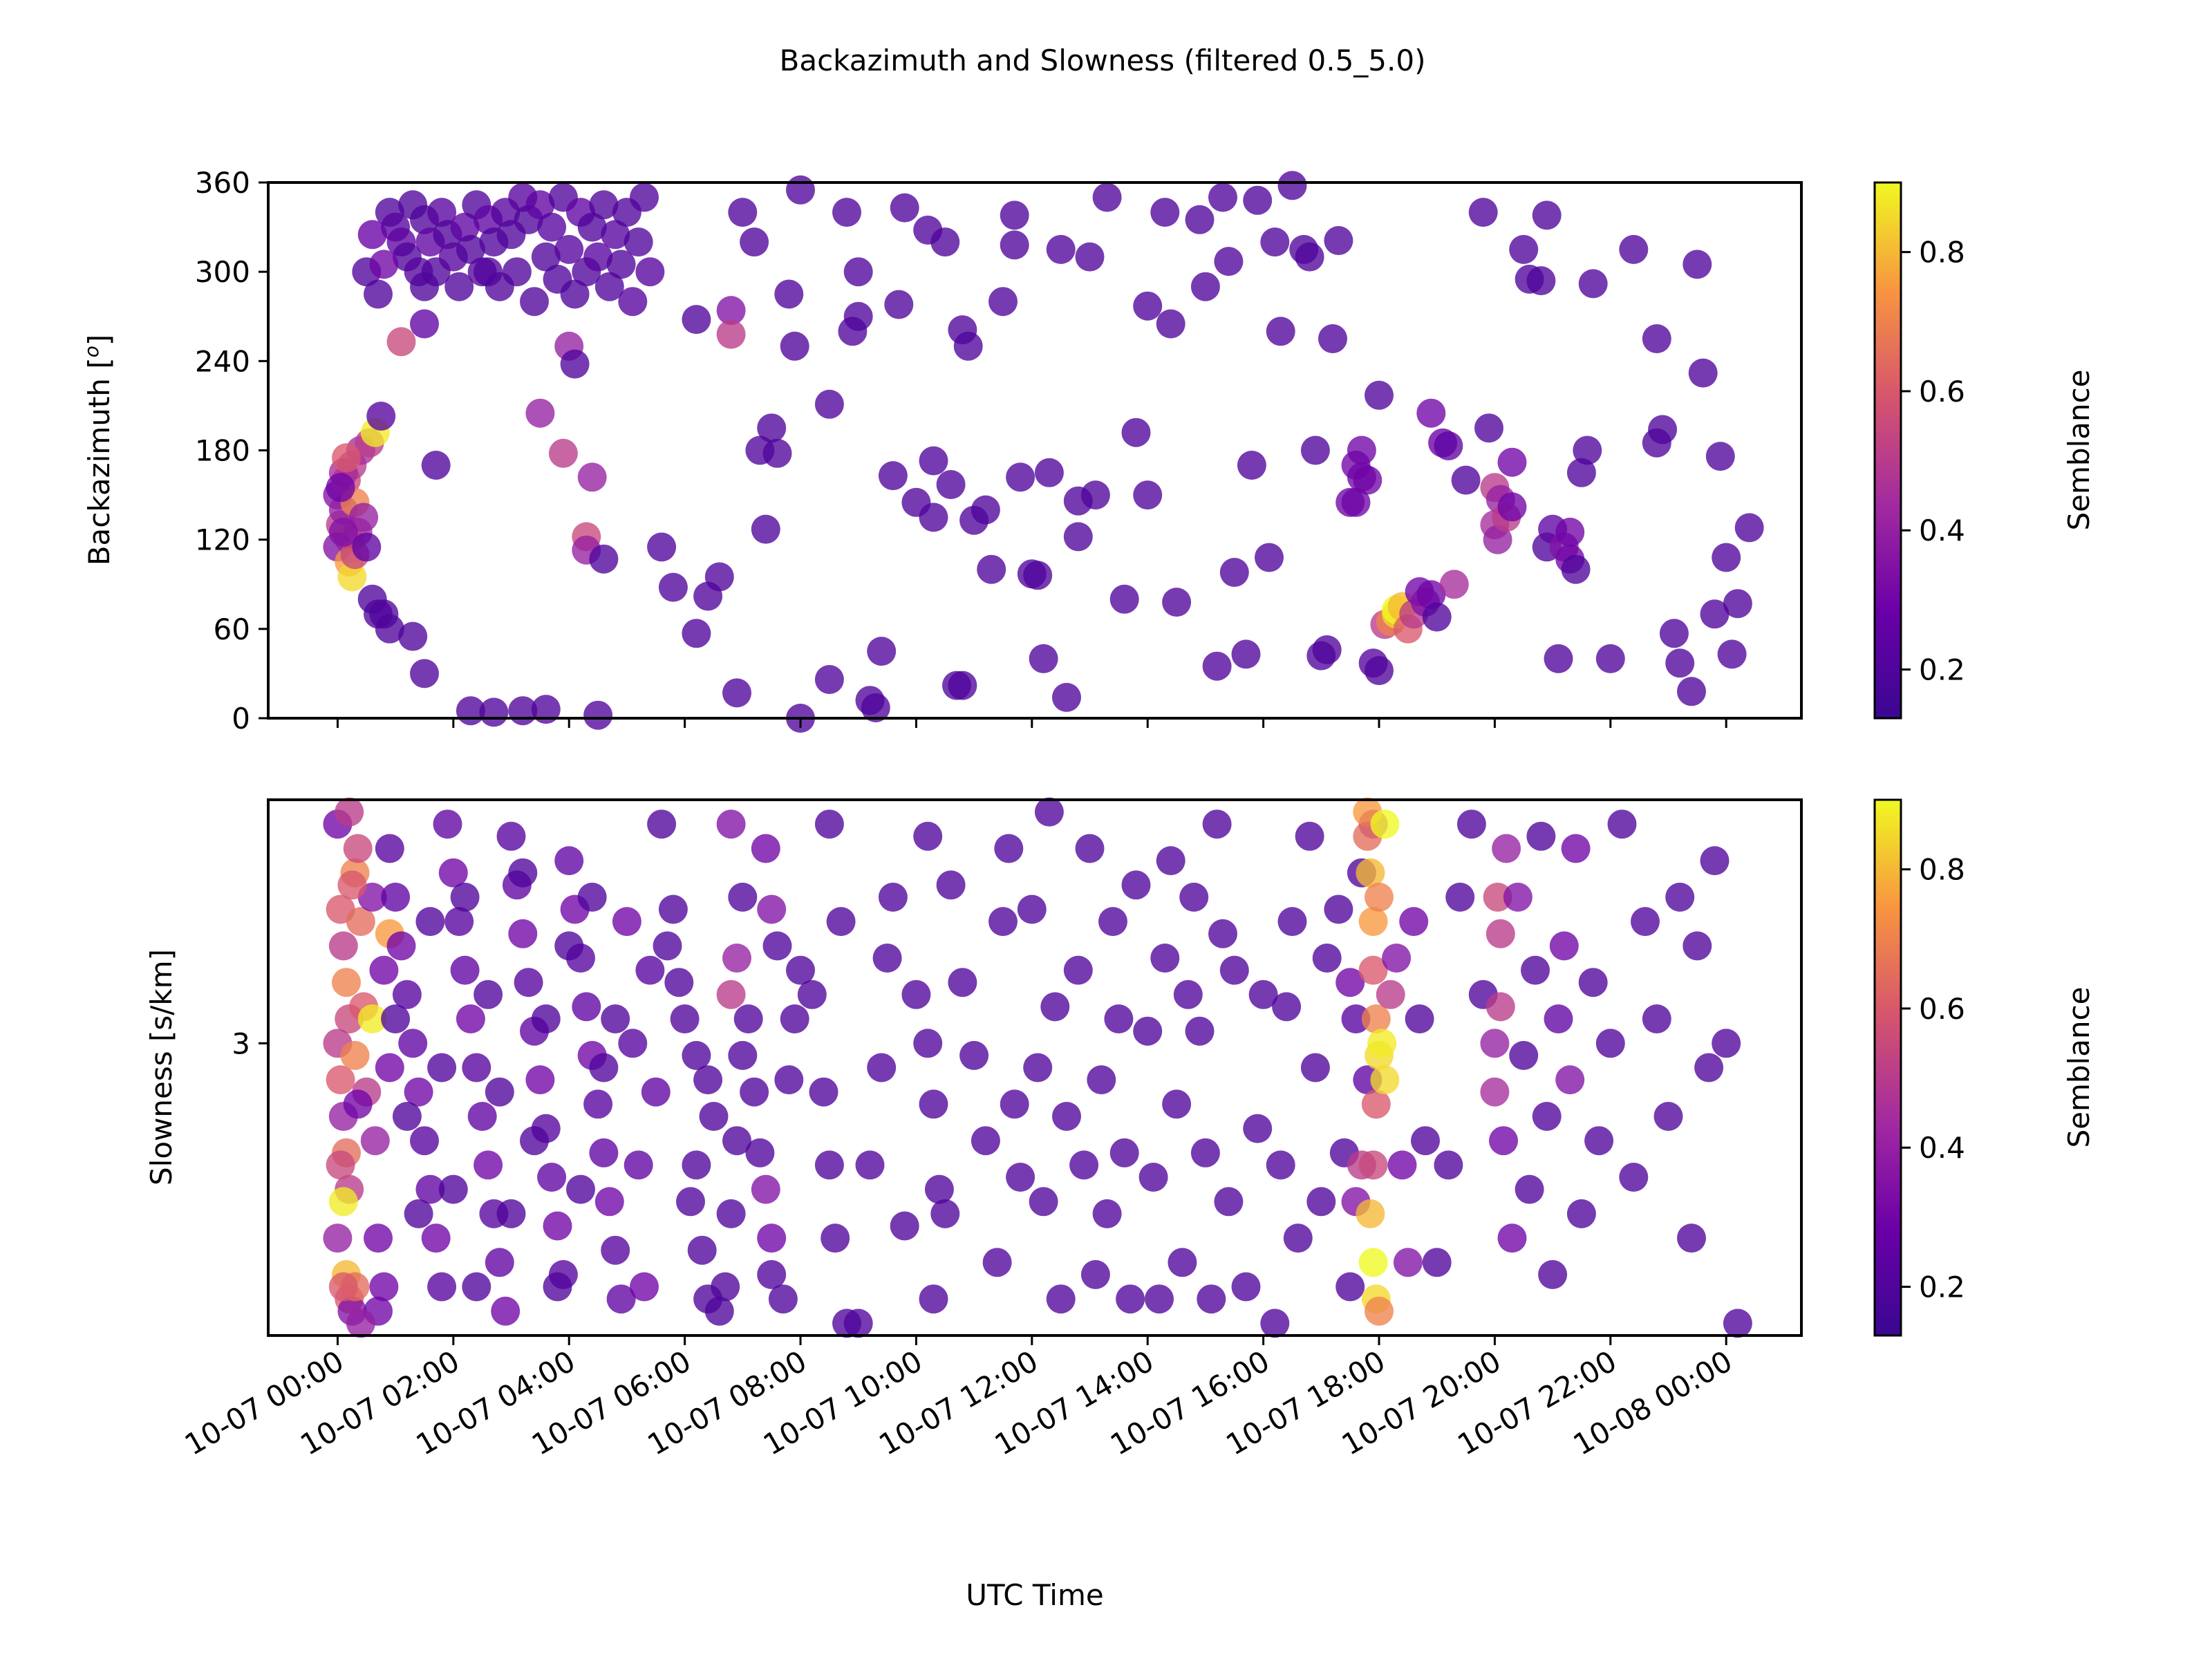 This screenshot has height=1659, width=2212. What do you see at coordinates (99, 461) in the screenshot?
I see `backazimuth-y-label-prefix: Backazimuth [` at bounding box center [99, 461].